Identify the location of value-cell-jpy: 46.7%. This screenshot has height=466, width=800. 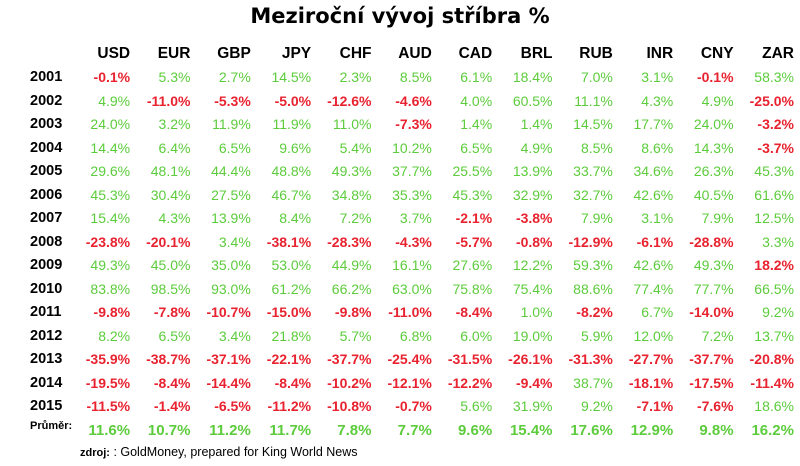
(291, 194).